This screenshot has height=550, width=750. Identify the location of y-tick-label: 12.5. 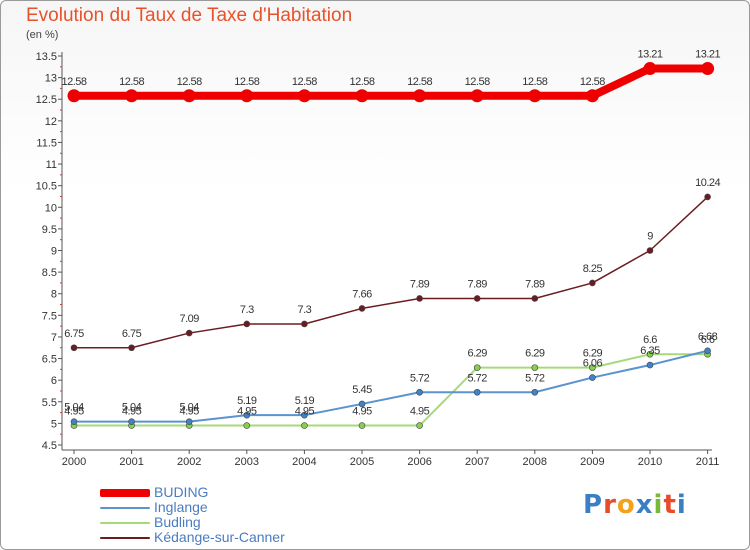
(46, 100).